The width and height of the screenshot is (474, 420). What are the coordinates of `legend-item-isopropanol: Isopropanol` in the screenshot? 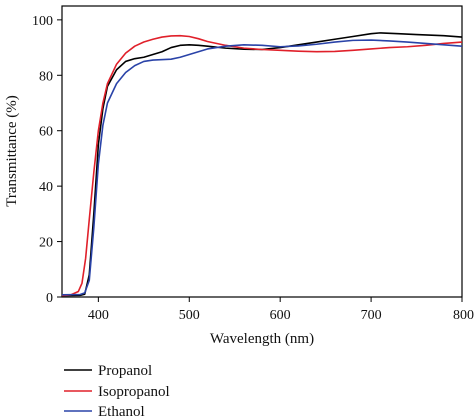 It's located at (117, 392).